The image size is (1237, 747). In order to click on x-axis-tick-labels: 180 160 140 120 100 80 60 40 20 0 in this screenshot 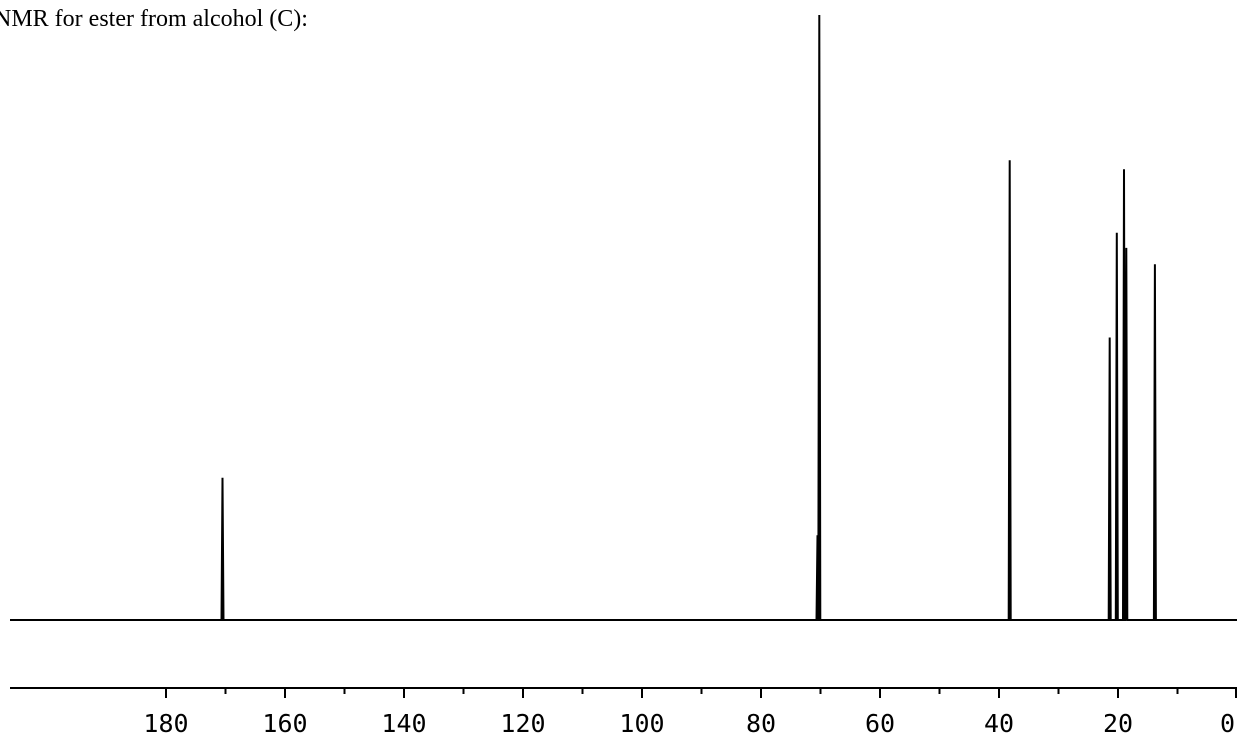, I will do `click(689, 723)`.